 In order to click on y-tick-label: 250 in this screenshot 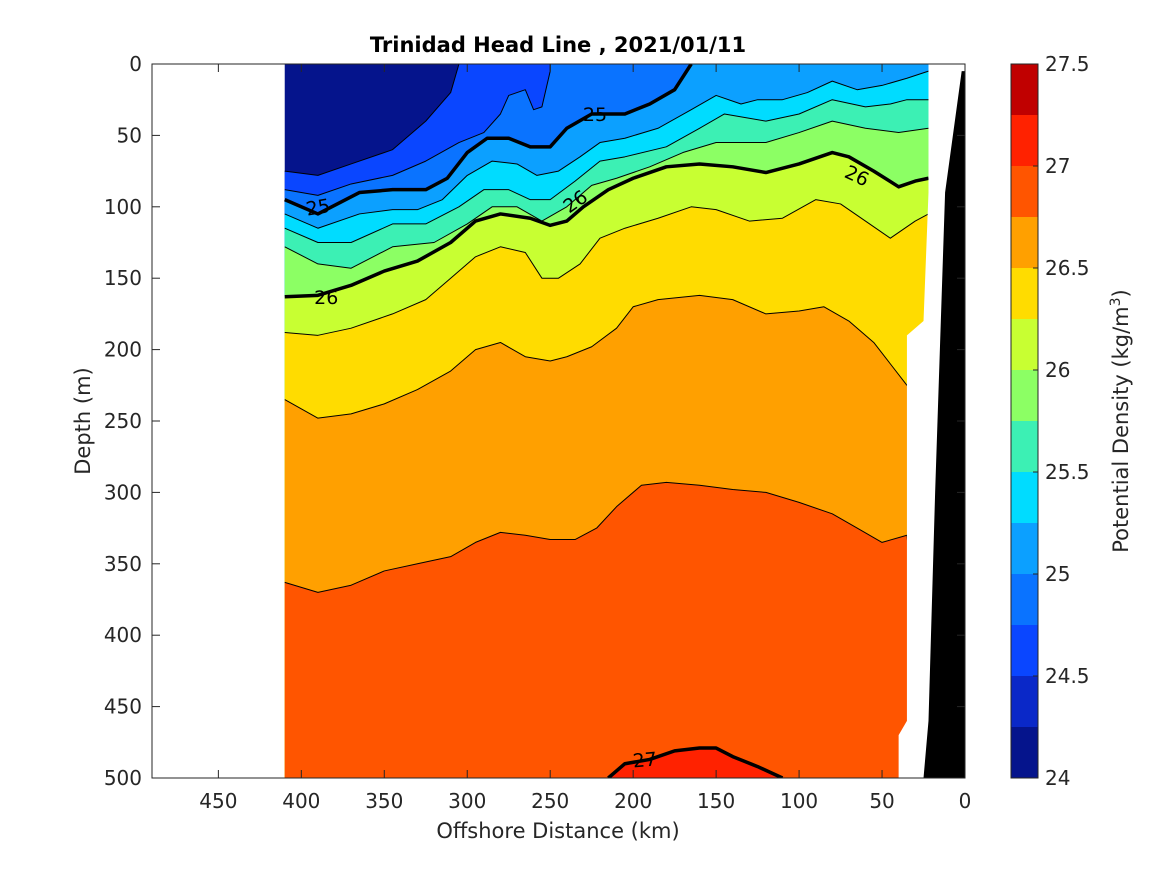, I will do `click(123, 421)`.